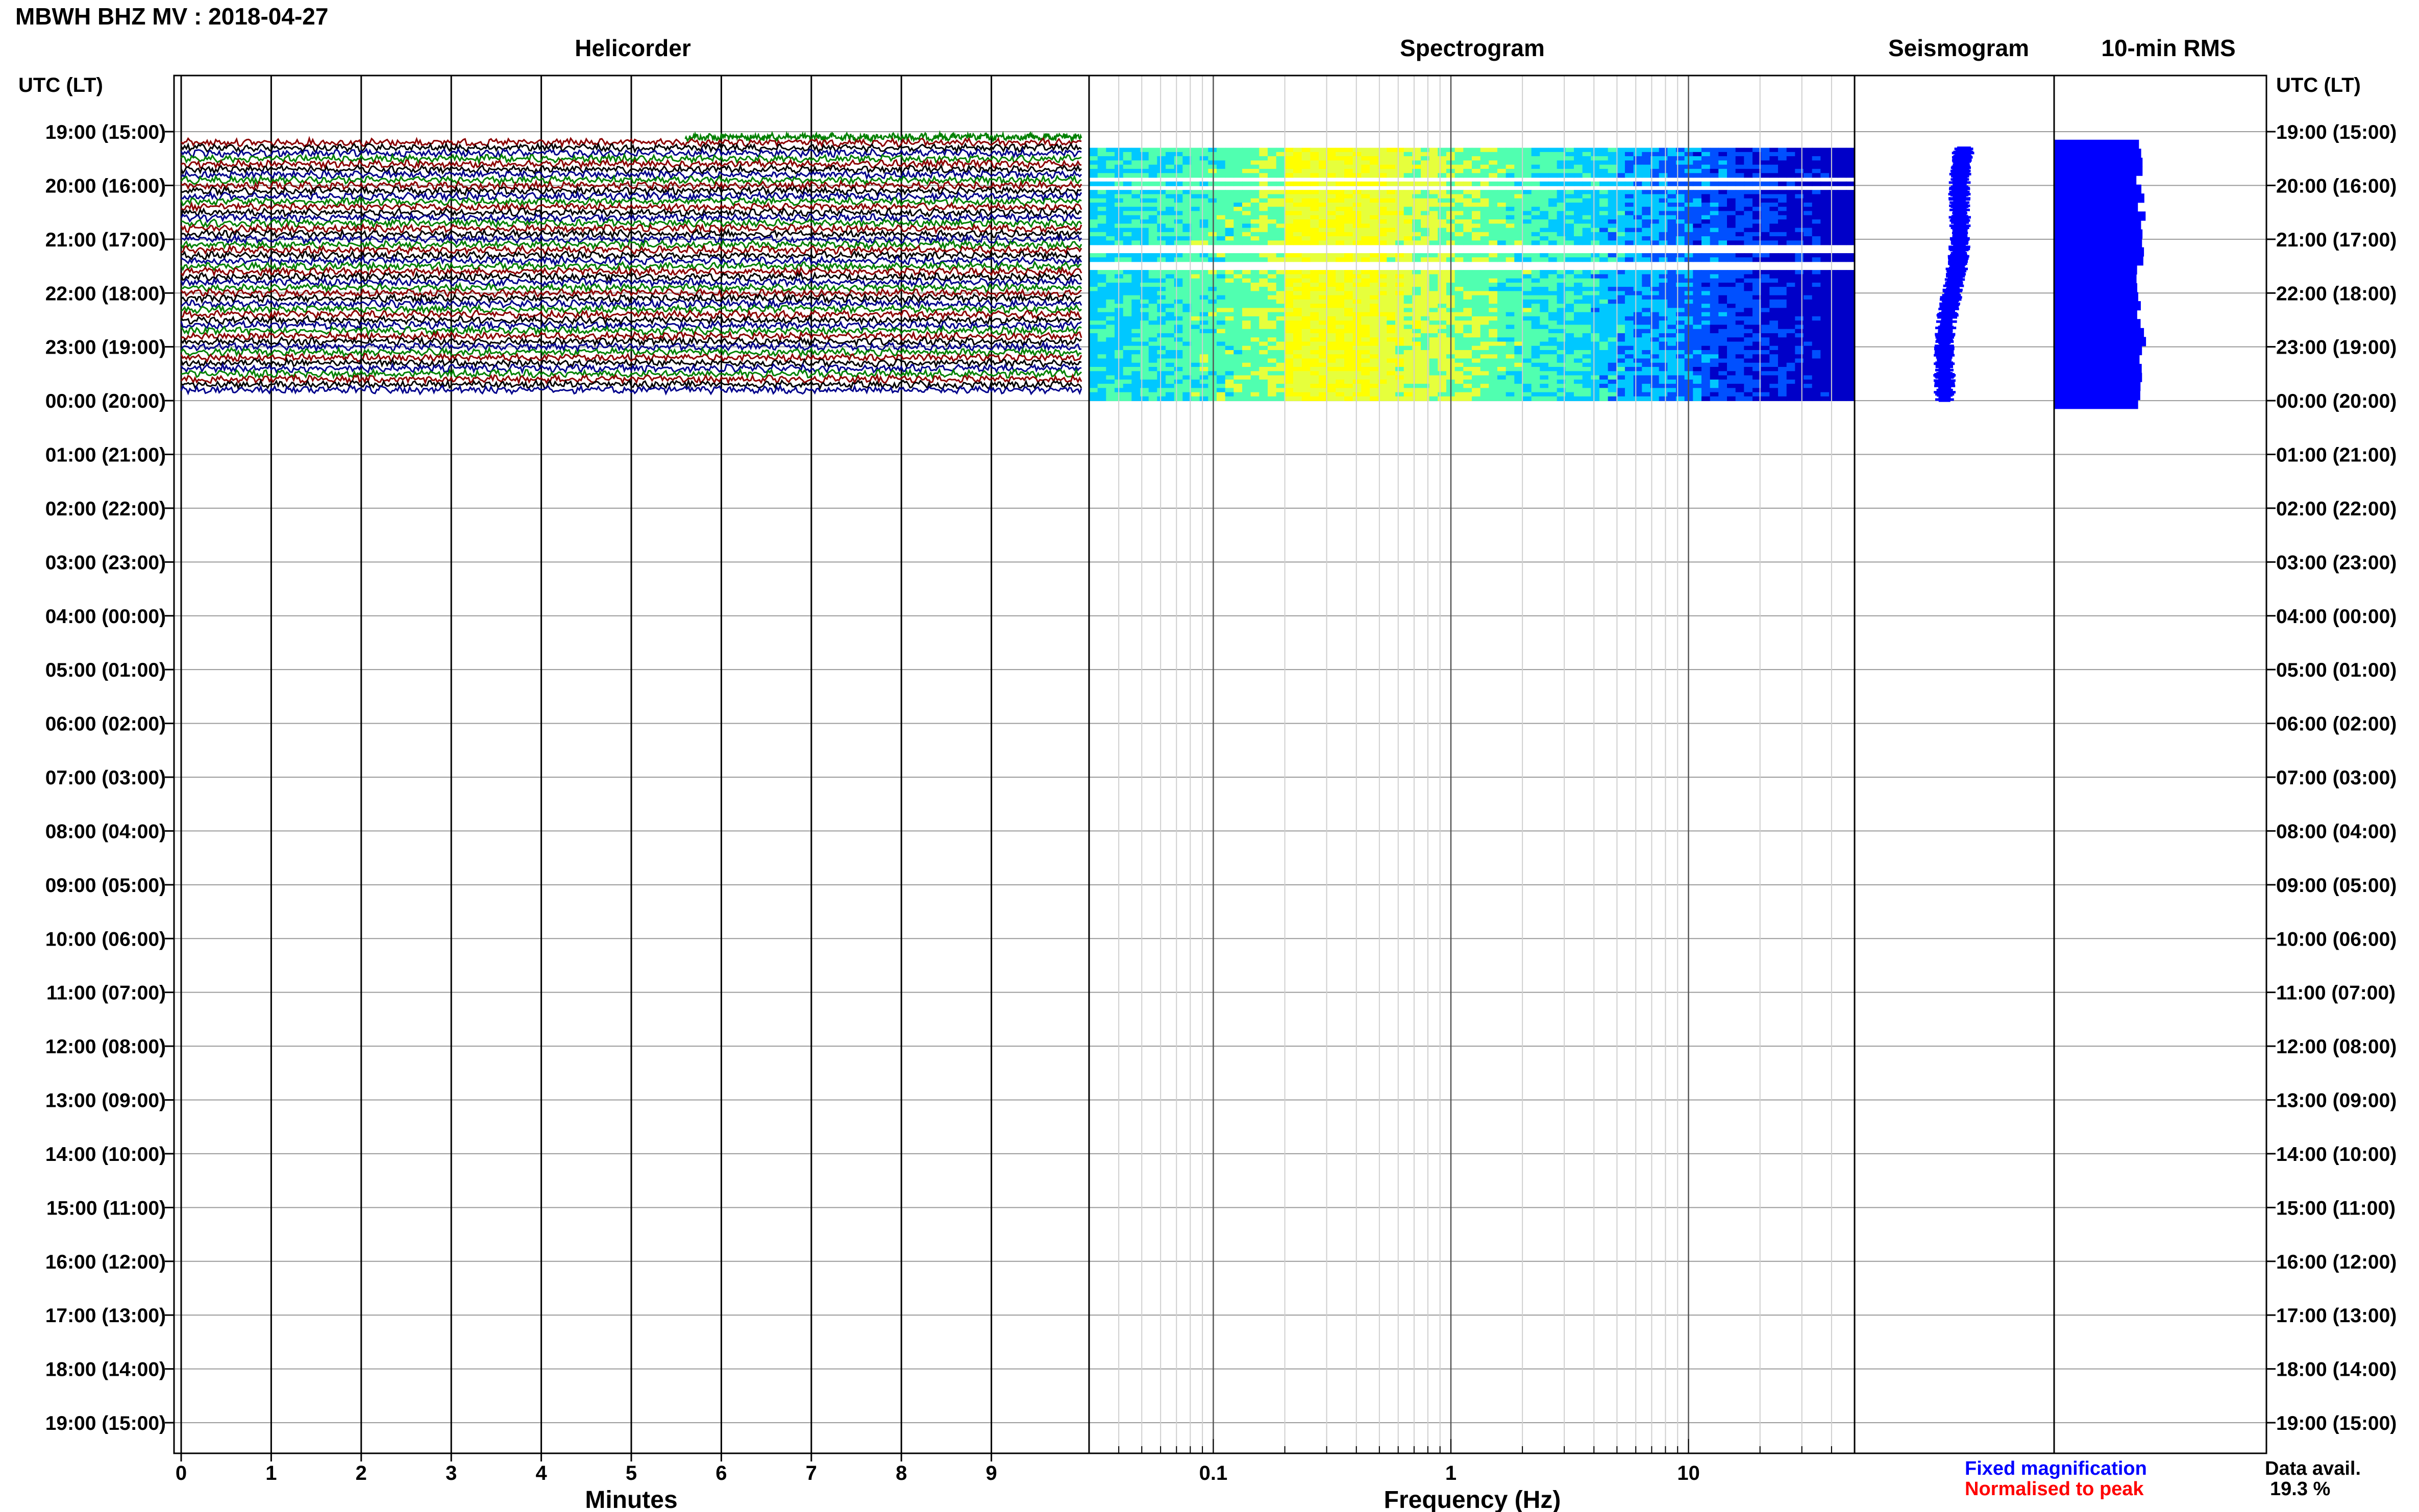  What do you see at coordinates (631, 180) in the screenshot?
I see `helicorder-trace` at bounding box center [631, 180].